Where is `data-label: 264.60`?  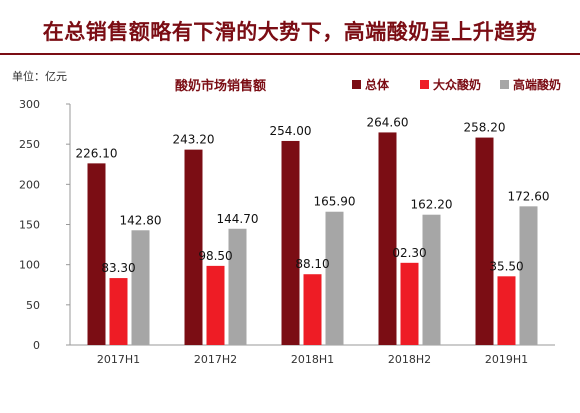
data-label: 264.60 is located at coordinates (388, 122).